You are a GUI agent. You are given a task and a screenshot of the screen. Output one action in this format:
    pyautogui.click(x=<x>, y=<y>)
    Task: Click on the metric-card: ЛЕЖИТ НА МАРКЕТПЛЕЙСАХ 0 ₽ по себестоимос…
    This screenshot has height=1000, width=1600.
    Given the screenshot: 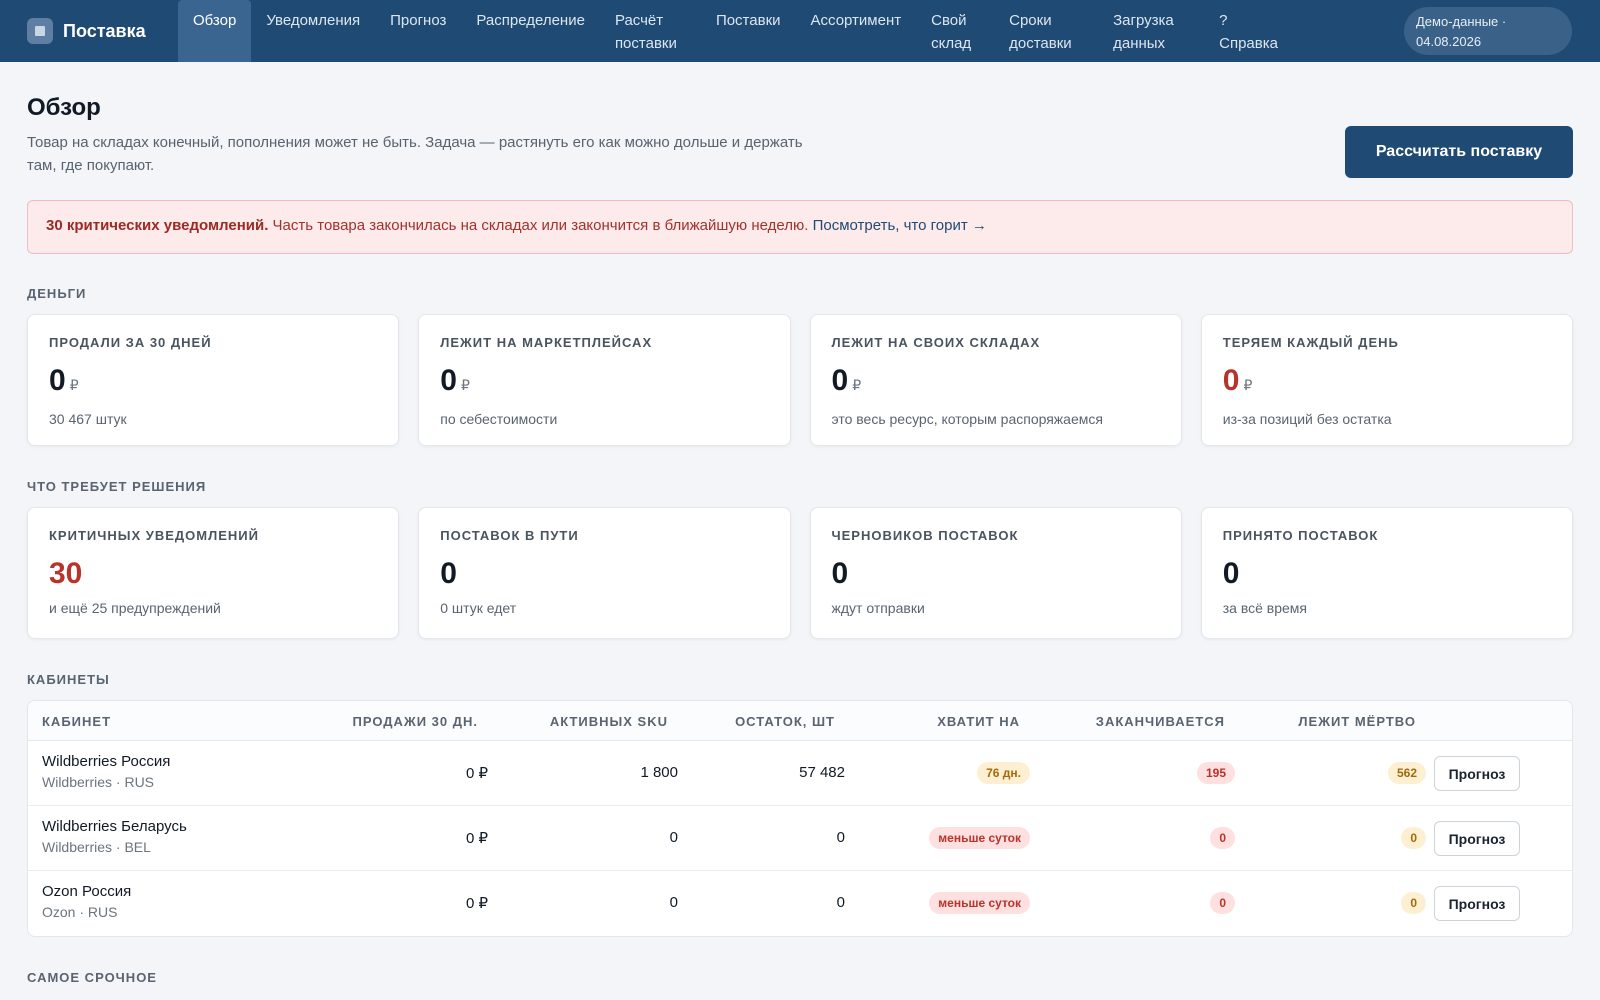 What is the action you would take?
    pyautogui.click(x=604, y=380)
    